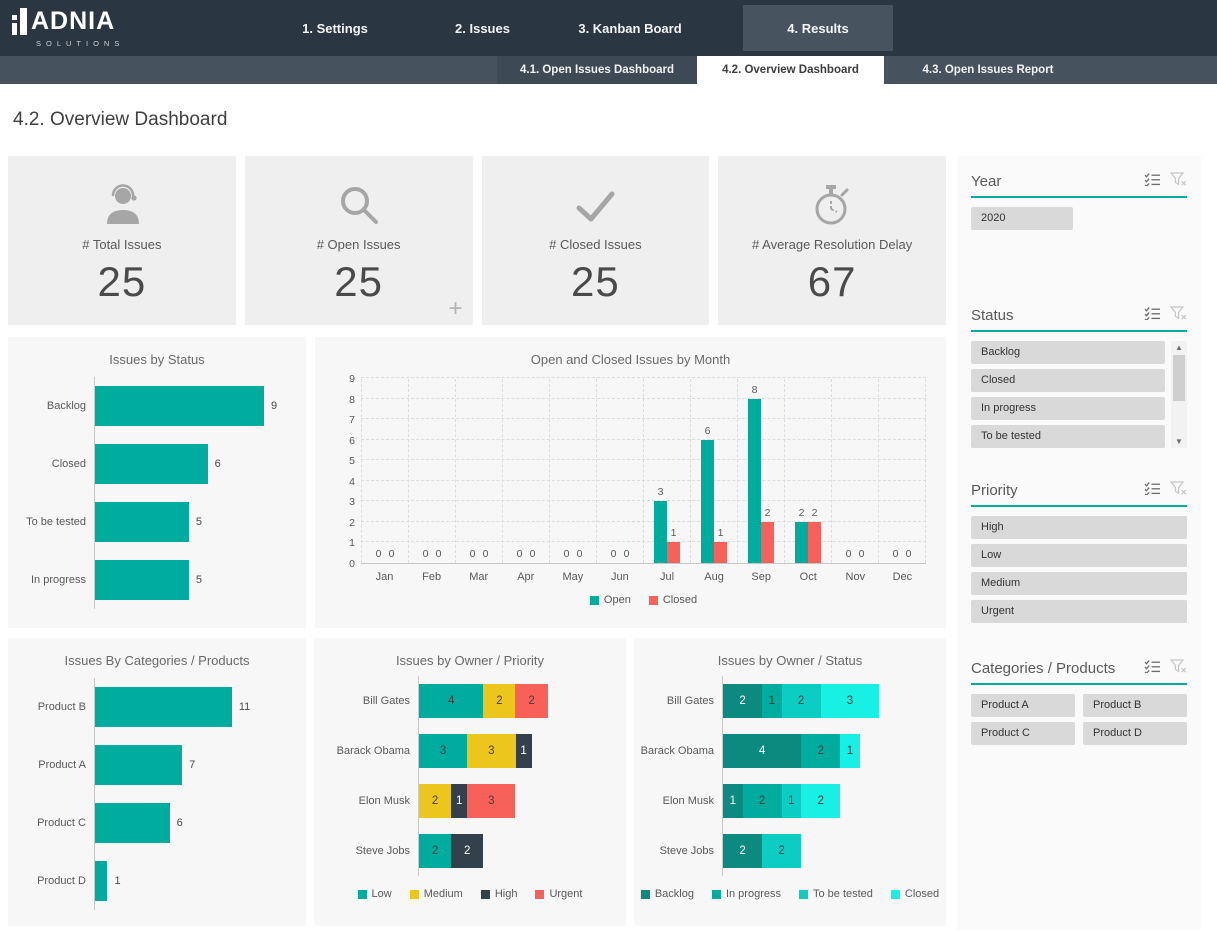 This screenshot has width=1217, height=935. I want to click on slicer-item-backlog: Backlog, so click(1068, 352).